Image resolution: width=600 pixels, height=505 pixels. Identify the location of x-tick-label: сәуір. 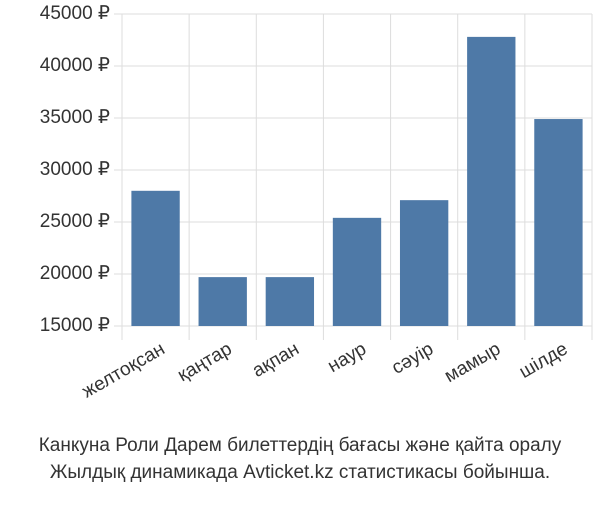
(412, 358).